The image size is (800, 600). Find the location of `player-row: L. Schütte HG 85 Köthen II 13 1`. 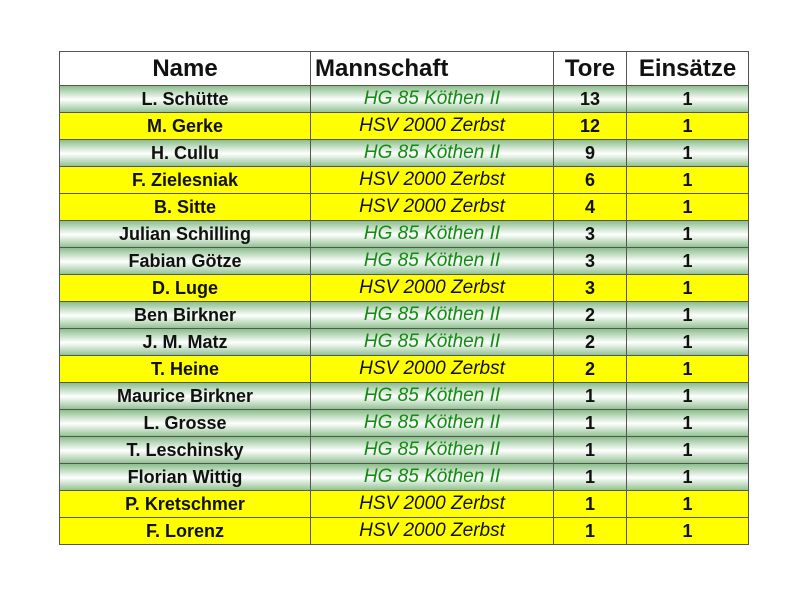

player-row: L. Schütte HG 85 Köthen II 13 1 is located at coordinates (404, 99).